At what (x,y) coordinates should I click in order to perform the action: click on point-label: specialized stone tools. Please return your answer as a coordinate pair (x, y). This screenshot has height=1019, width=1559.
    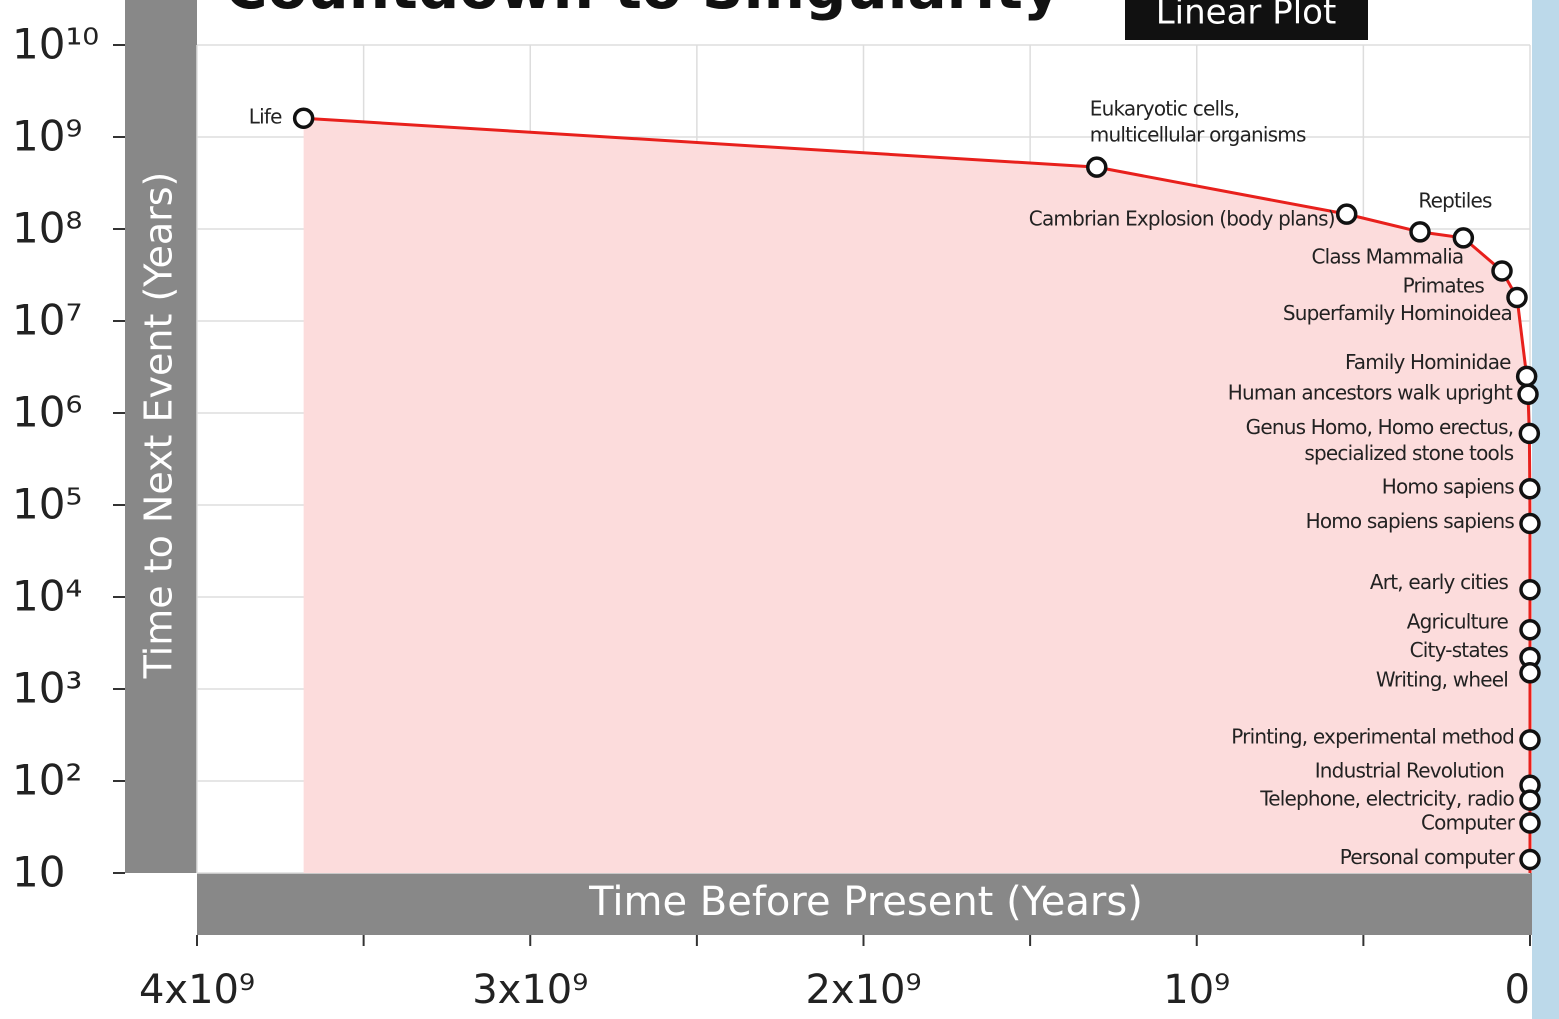
    Looking at the image, I should click on (1408, 453).